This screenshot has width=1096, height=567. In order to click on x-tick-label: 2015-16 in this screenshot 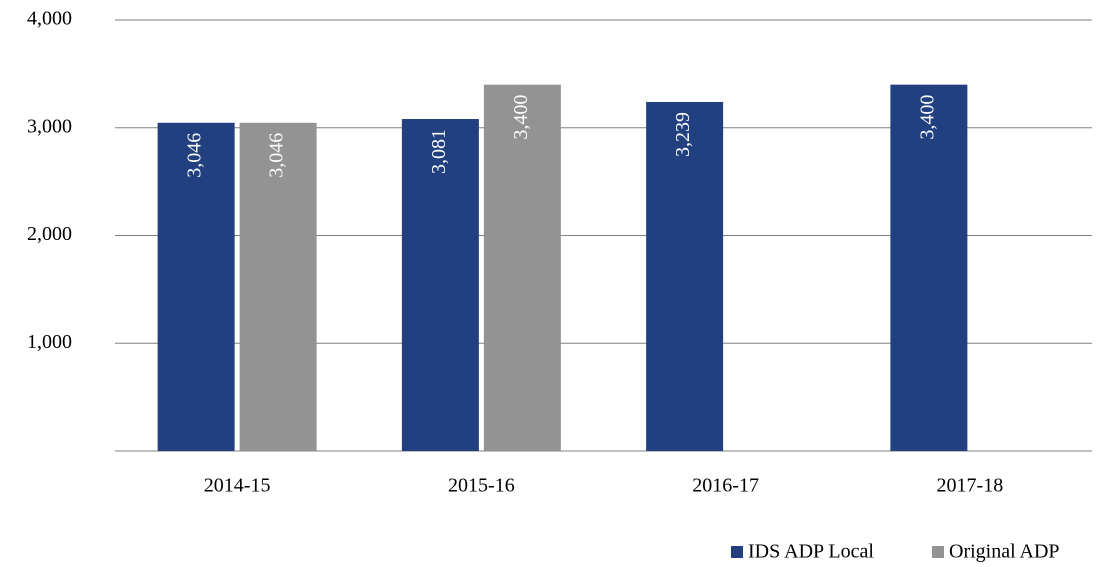, I will do `click(481, 486)`.